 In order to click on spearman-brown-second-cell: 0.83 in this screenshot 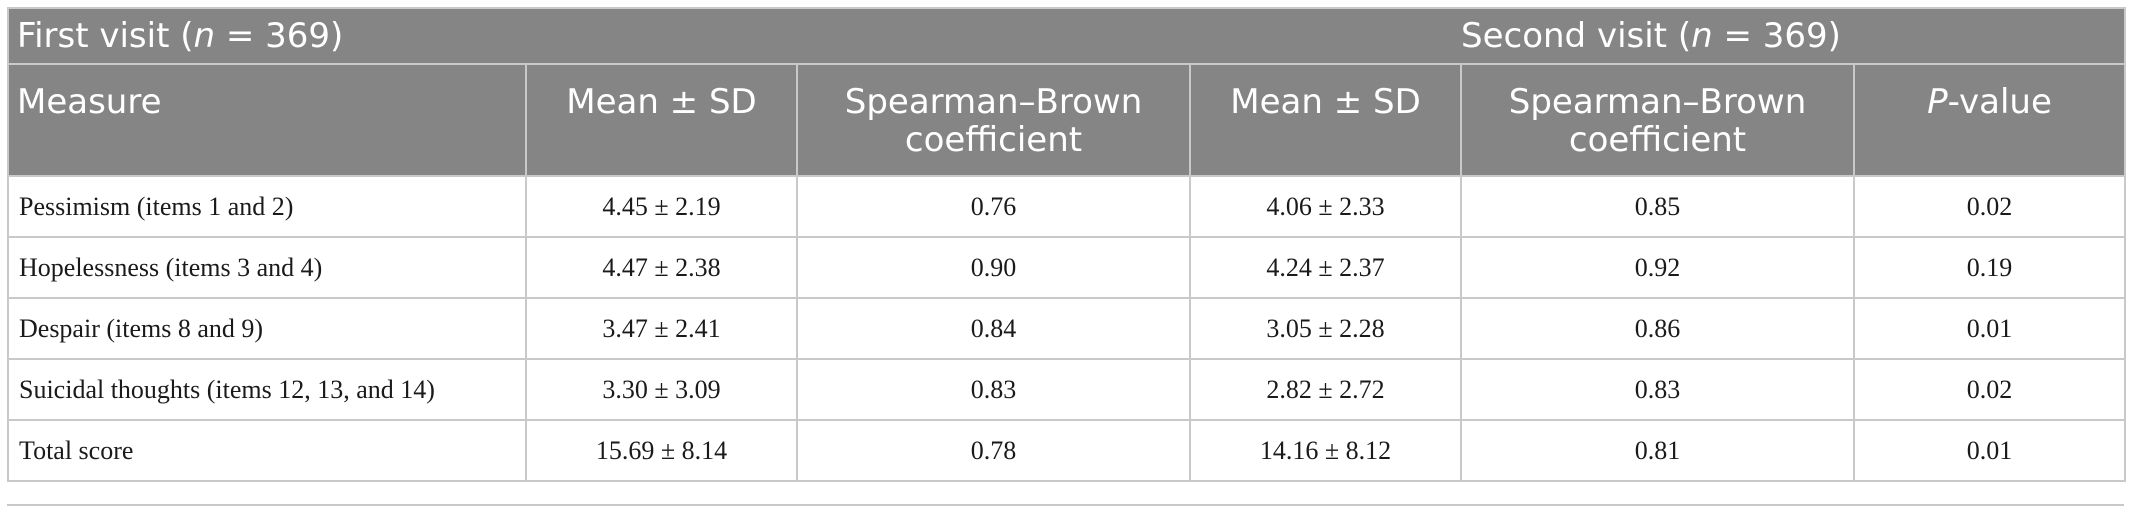, I will do `click(1658, 389)`.